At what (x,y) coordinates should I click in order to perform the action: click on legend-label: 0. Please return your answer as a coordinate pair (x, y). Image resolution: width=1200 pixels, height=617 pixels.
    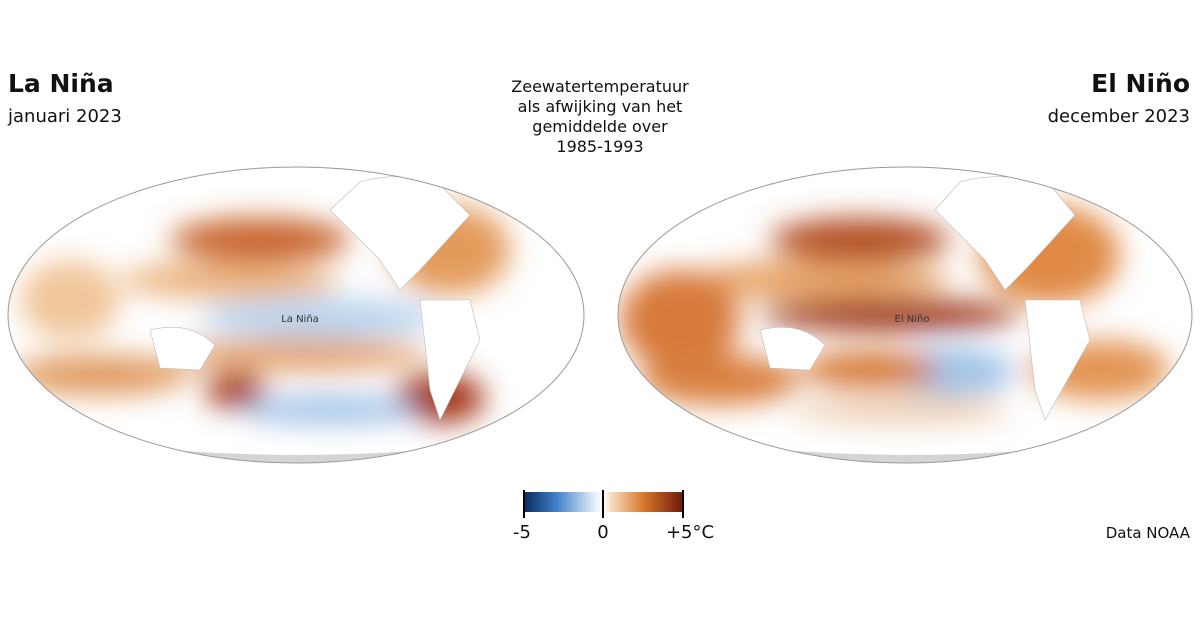
    Looking at the image, I should click on (602, 532).